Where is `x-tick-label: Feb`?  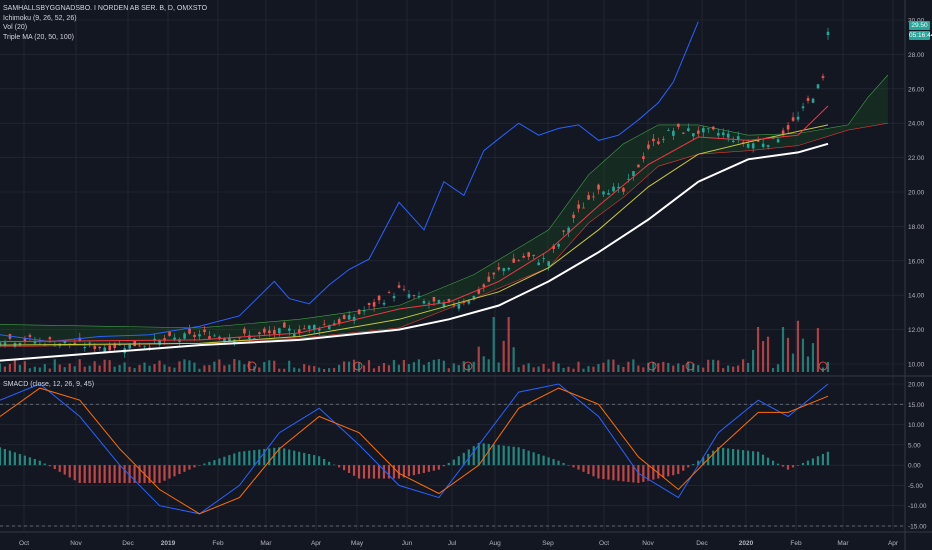 x-tick-label: Feb is located at coordinates (796, 543).